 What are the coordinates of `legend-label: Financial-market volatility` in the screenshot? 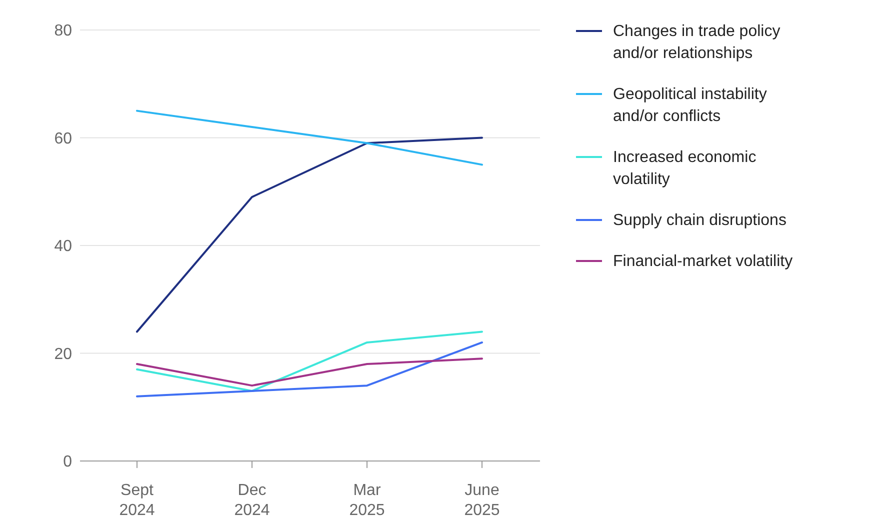 It's located at (703, 261).